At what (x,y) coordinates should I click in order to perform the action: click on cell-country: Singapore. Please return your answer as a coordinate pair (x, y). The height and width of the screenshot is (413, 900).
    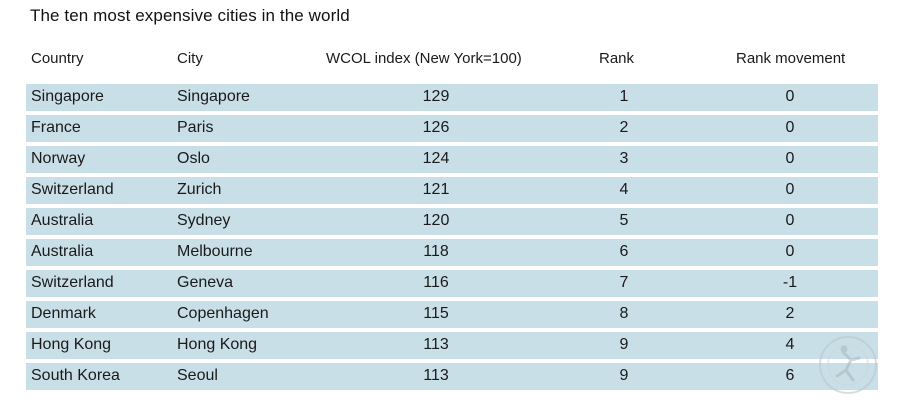
    Looking at the image, I should click on (67, 96).